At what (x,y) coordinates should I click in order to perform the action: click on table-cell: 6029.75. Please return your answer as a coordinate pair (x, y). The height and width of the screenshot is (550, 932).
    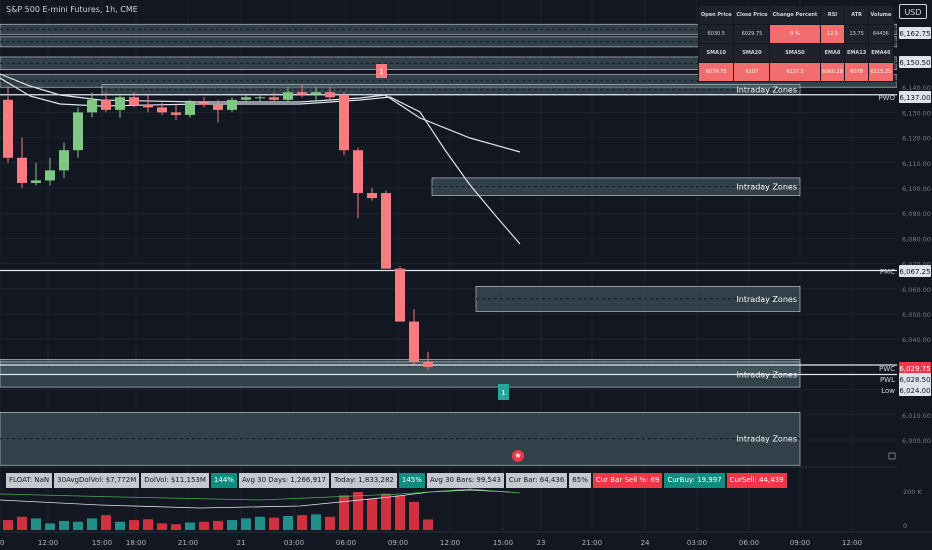
    Looking at the image, I should click on (752, 34).